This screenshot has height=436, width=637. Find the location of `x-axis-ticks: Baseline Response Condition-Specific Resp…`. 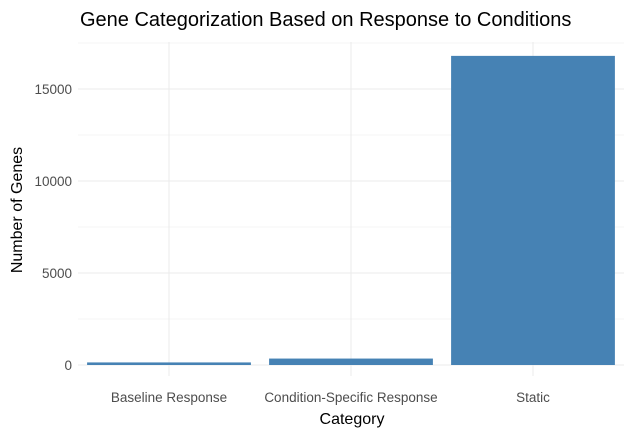

x-axis-ticks: Baseline Response Condition-Specific Resp… is located at coordinates (330, 397).